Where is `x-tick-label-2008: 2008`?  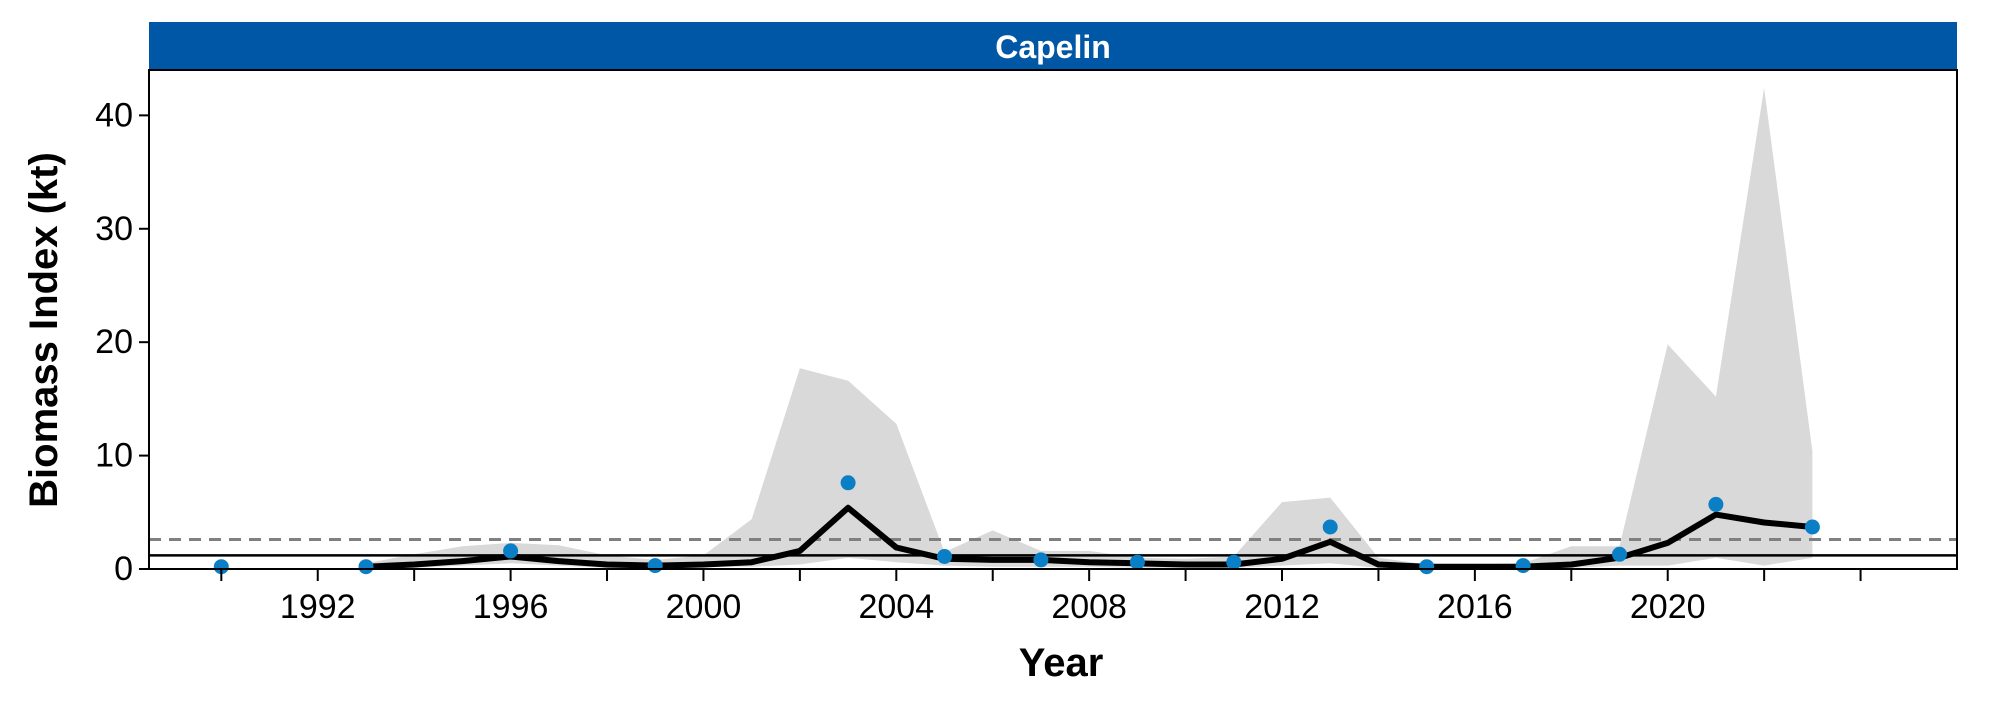
x-tick-label-2008: 2008 is located at coordinates (1089, 607).